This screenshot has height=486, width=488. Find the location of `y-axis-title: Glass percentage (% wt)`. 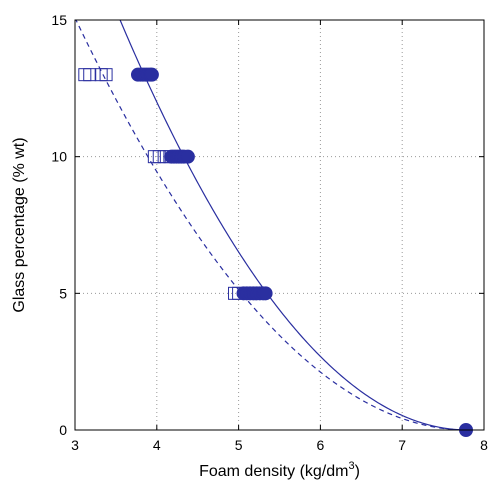

y-axis-title: Glass percentage (% wt) is located at coordinates (19, 224).